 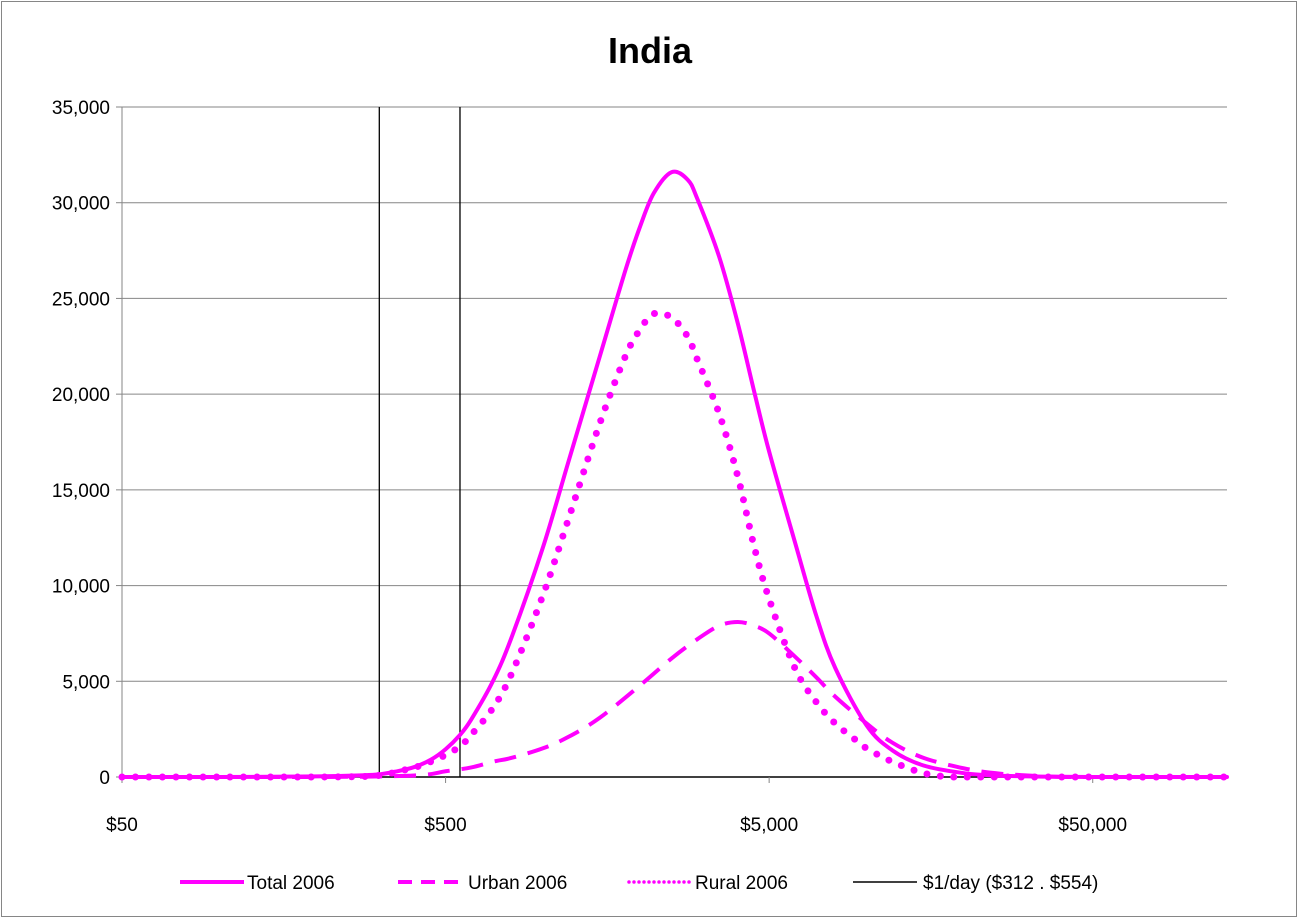 I want to click on legend-item: $1/day ($312 . $554), so click(x=975, y=883).